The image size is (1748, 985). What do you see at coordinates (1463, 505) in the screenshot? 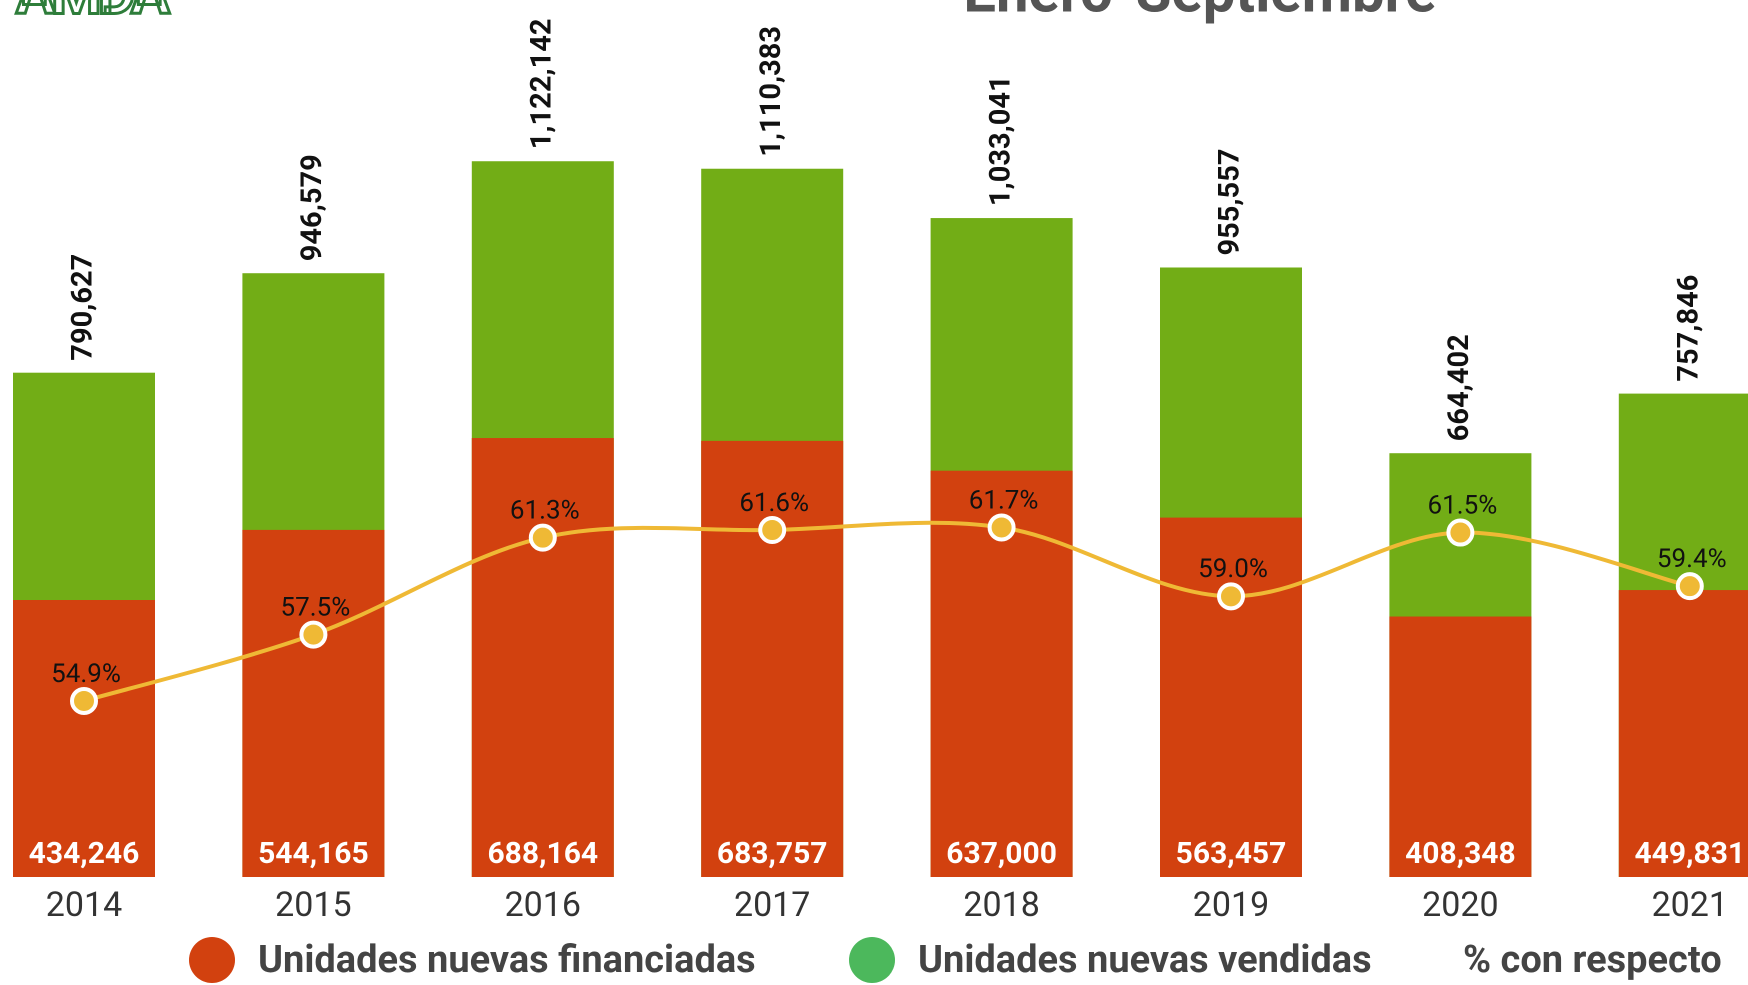
I see `data-label: 61.5%` at bounding box center [1463, 505].